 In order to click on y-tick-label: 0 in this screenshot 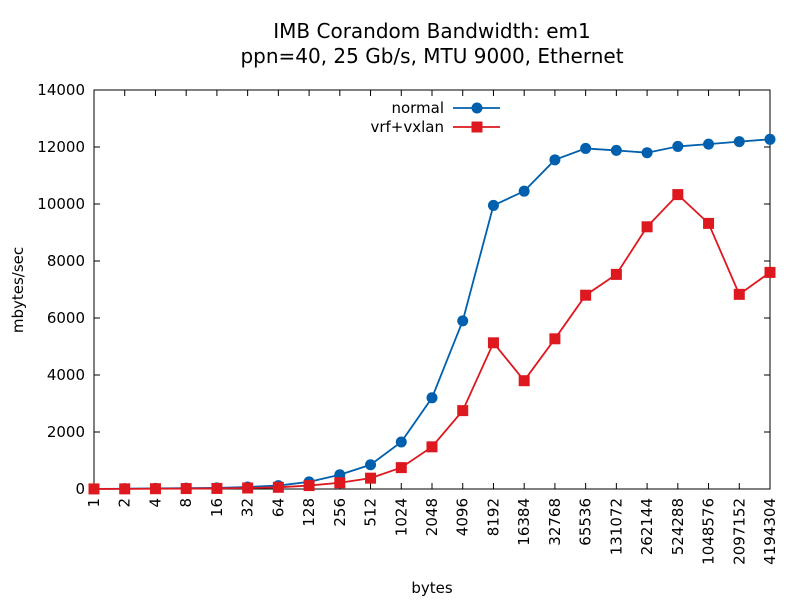, I will do `click(80, 489)`.